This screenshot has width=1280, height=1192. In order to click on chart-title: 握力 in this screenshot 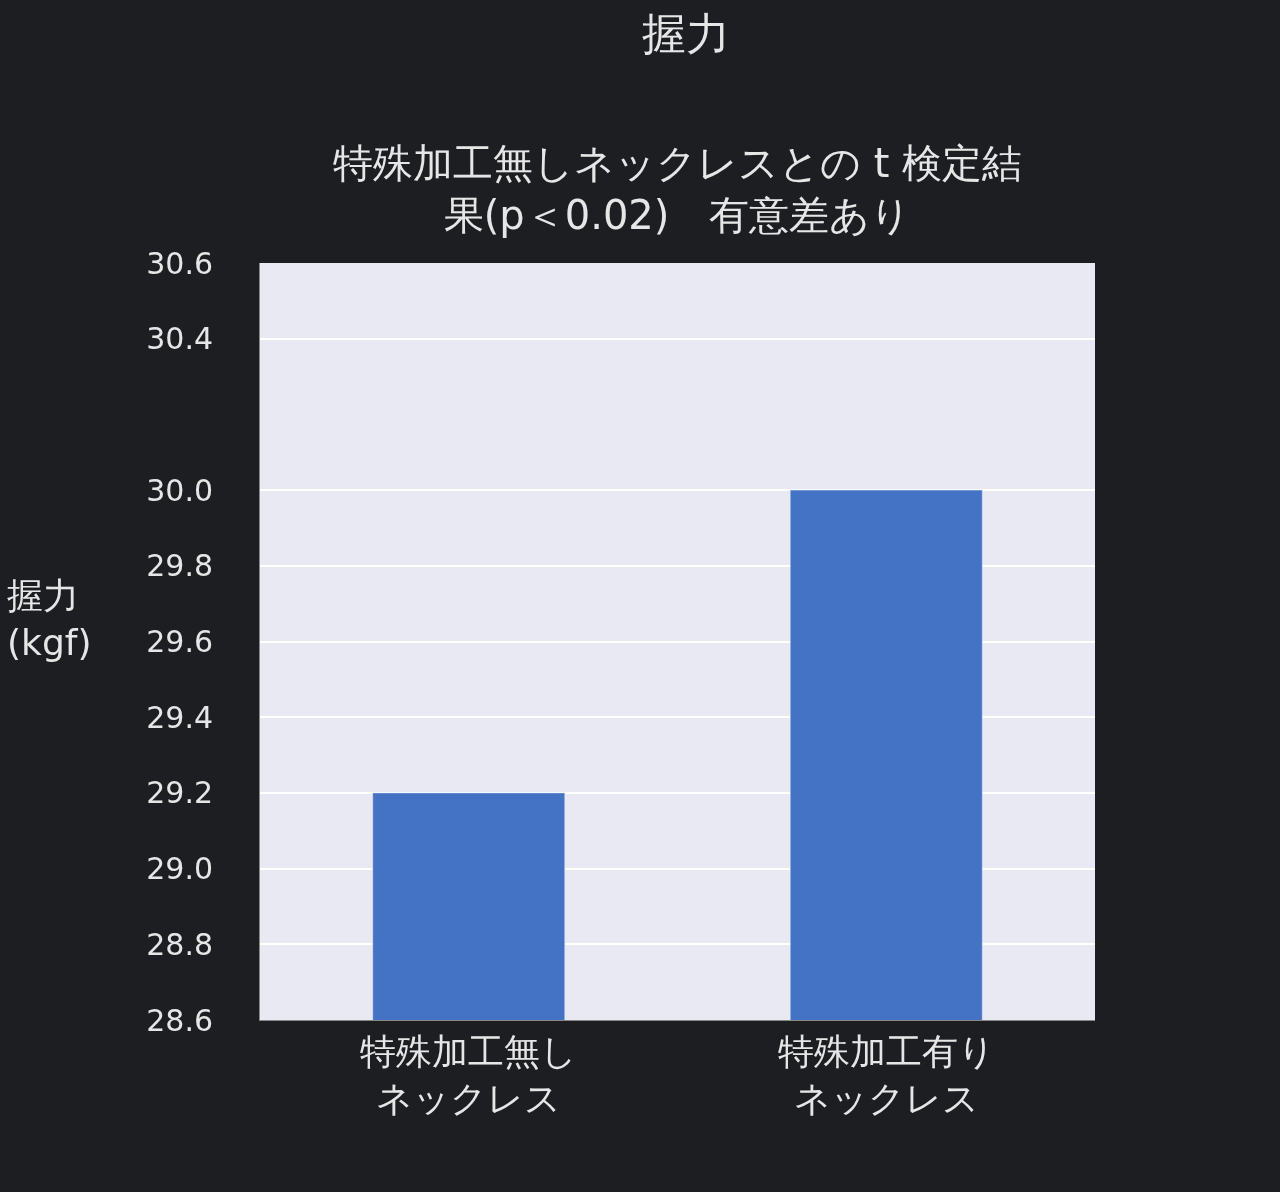, I will do `click(685, 33)`.